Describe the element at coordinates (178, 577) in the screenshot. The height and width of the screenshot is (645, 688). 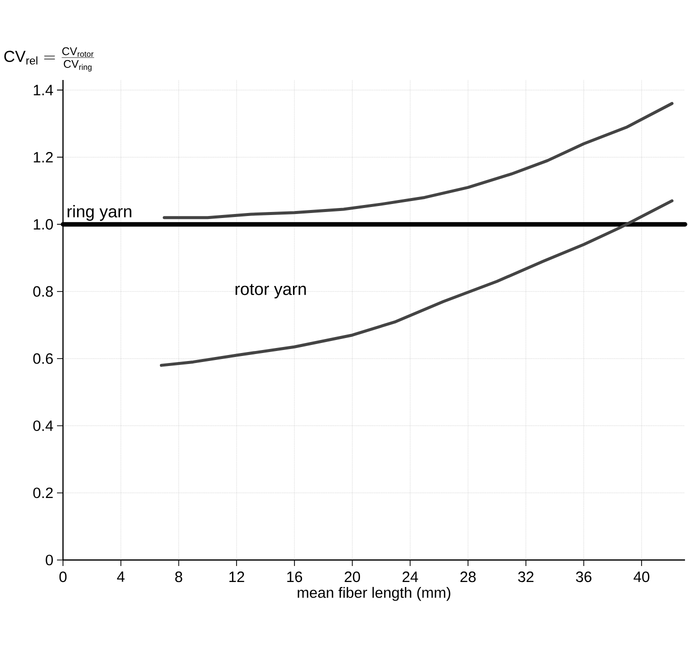
I see `x-tick-label: 8` at that location.